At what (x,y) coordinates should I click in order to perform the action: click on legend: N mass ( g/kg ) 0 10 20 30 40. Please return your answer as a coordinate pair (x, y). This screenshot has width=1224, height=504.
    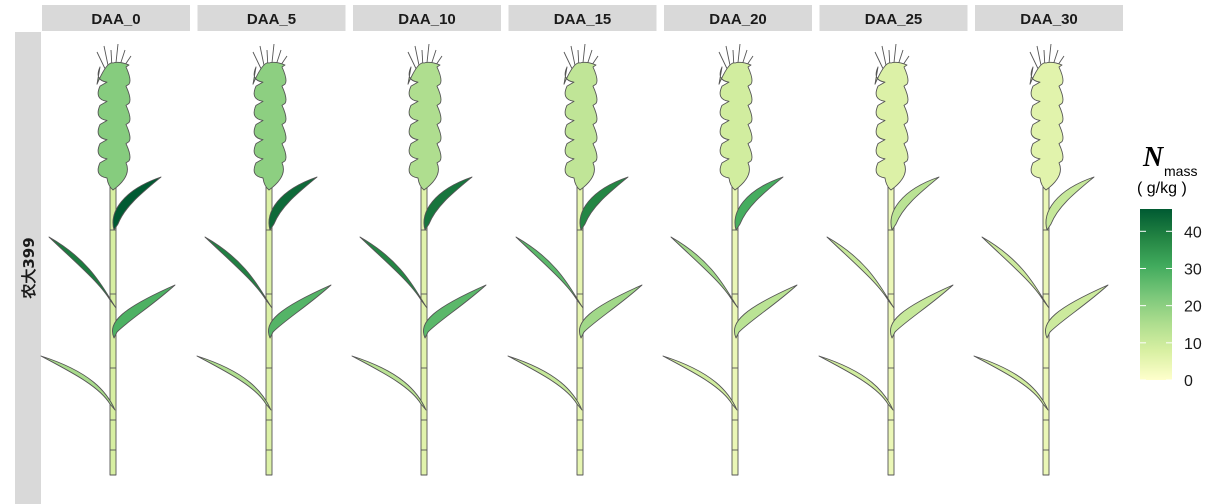
    Looking at the image, I should click on (1169, 266).